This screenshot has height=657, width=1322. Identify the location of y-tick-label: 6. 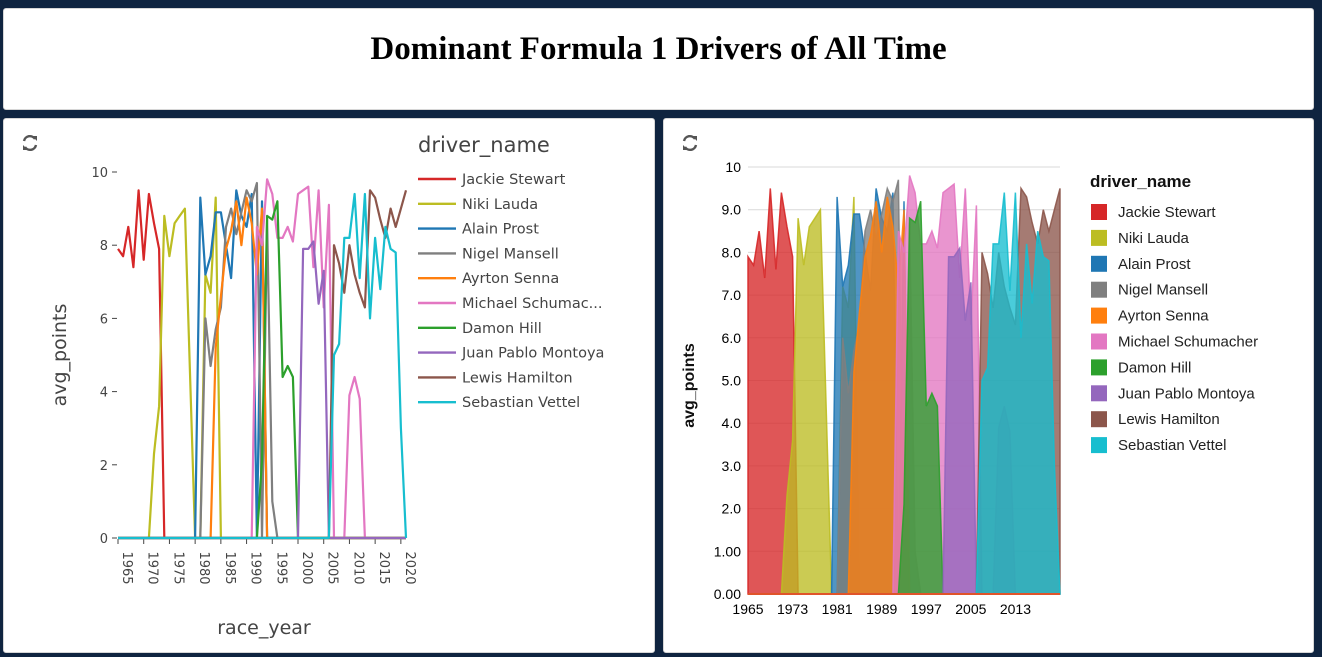
(104, 319).